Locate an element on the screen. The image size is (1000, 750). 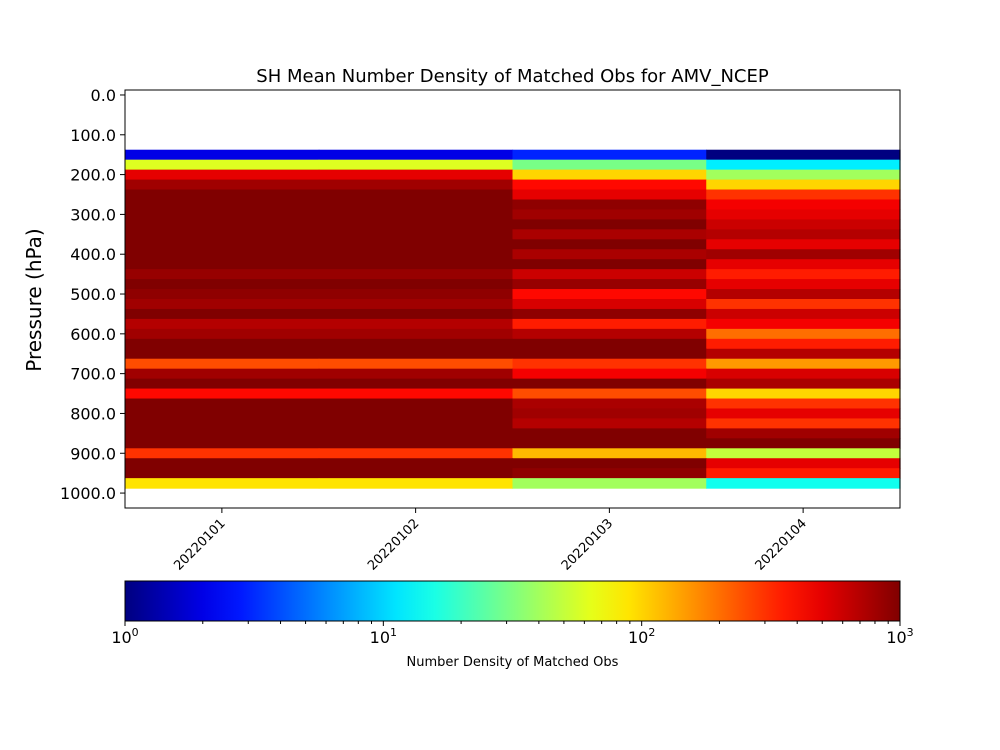
x-tick-label: 20220104 is located at coordinates (781, 544).